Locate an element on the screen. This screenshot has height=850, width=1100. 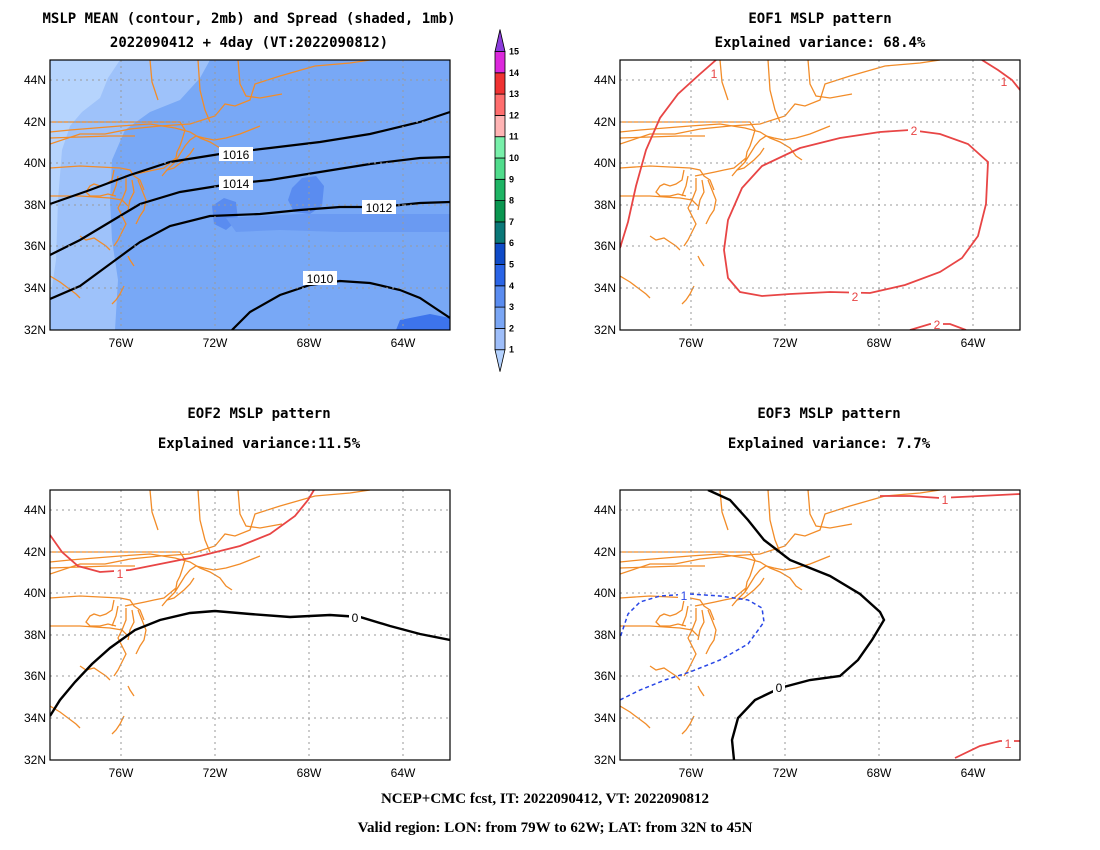
lat-tick-label-d: 36N is located at coordinates (605, 676).